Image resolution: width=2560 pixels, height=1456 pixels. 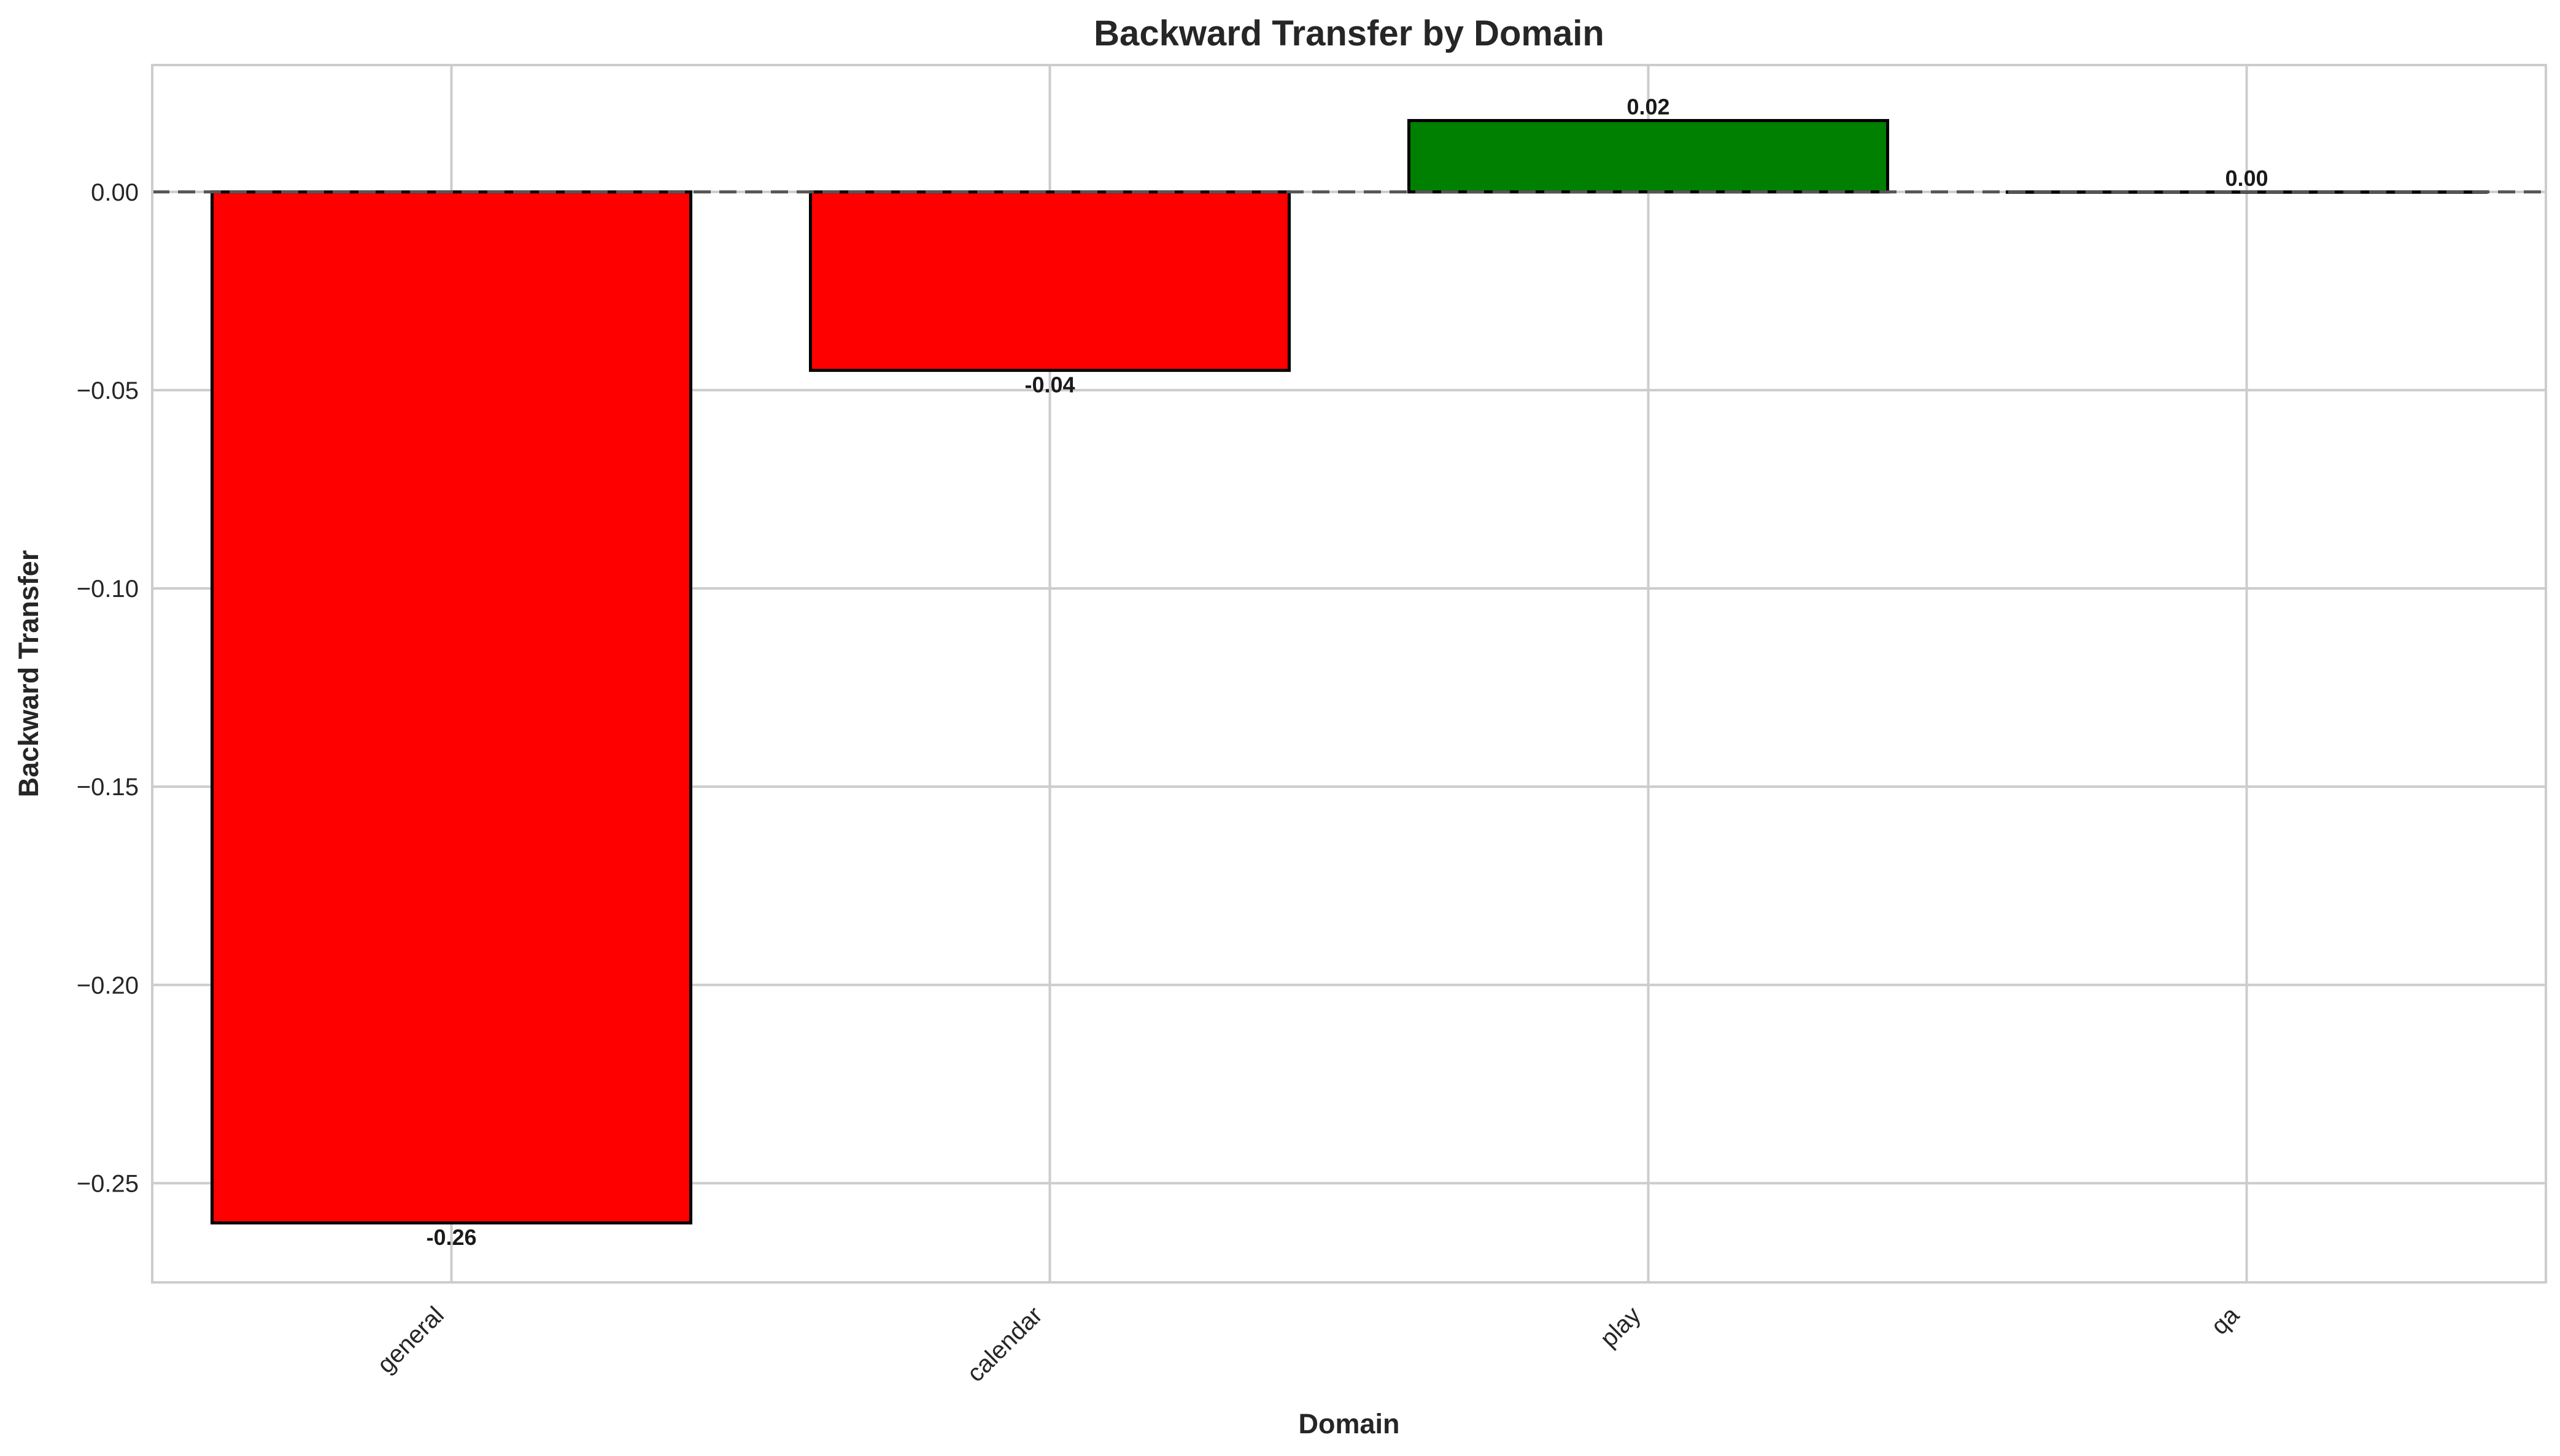 I want to click on y-tick-label: −0.05, so click(x=108, y=390).